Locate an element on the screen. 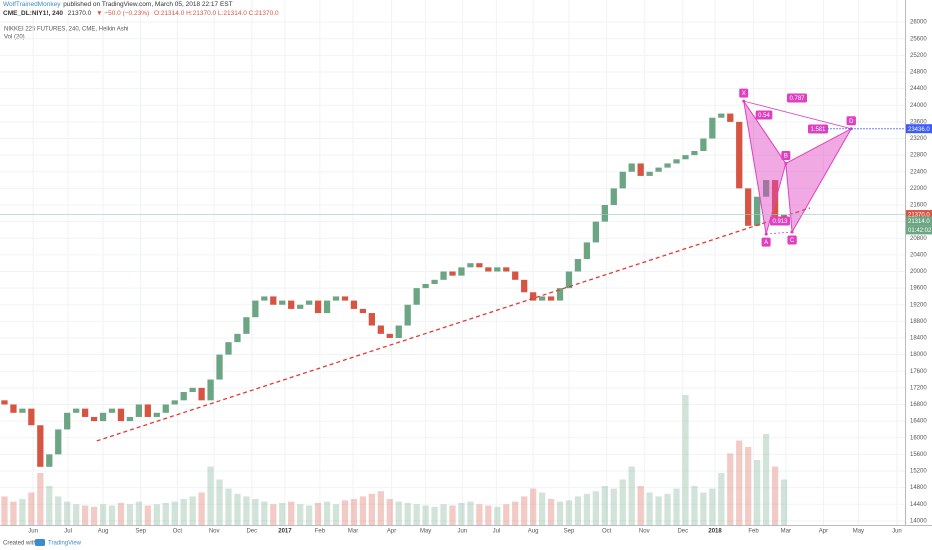 The image size is (932, 550). countdown-box is located at coordinates (919, 230).